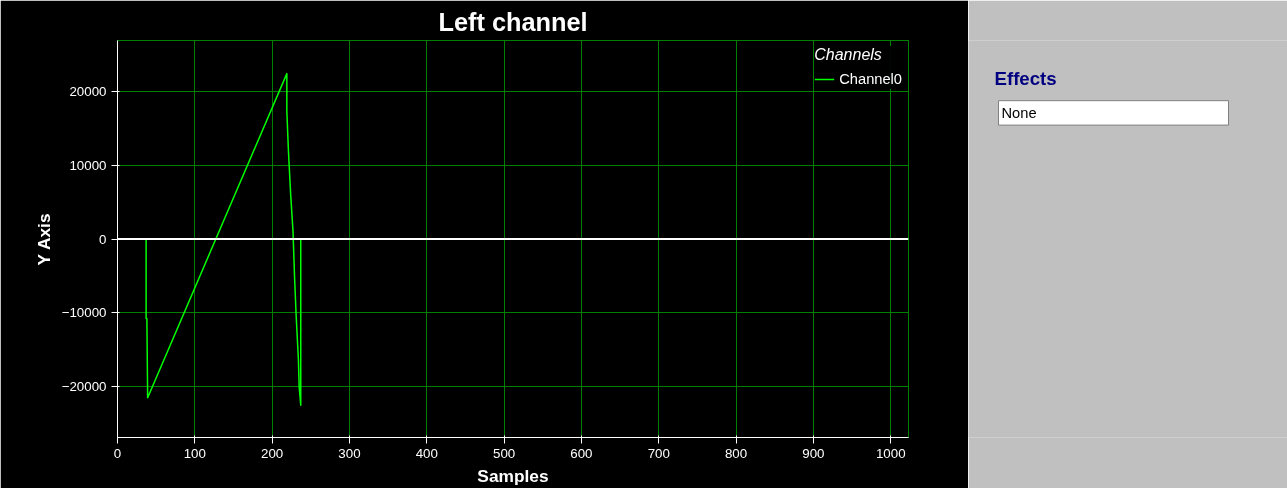 Image resolution: width=1287 pixels, height=488 pixels. Describe the element at coordinates (504, 453) in the screenshot. I see `x-tick-label: 500` at that location.